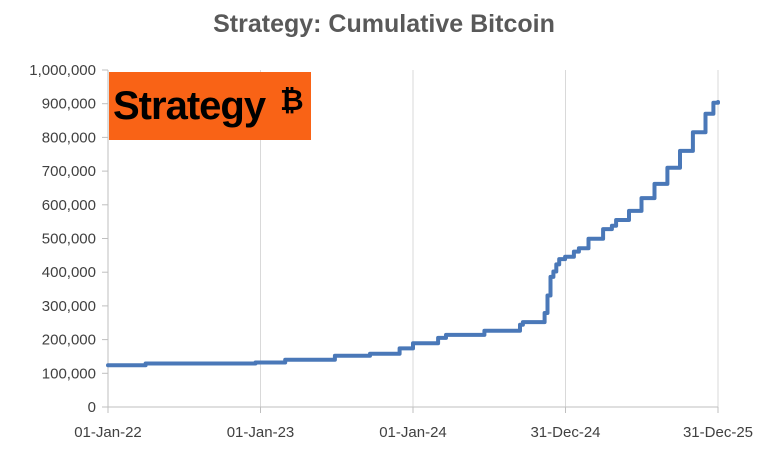 The height and width of the screenshot is (452, 768). What do you see at coordinates (261, 432) in the screenshot?
I see `x-tick-label: 01-Jan-23` at bounding box center [261, 432].